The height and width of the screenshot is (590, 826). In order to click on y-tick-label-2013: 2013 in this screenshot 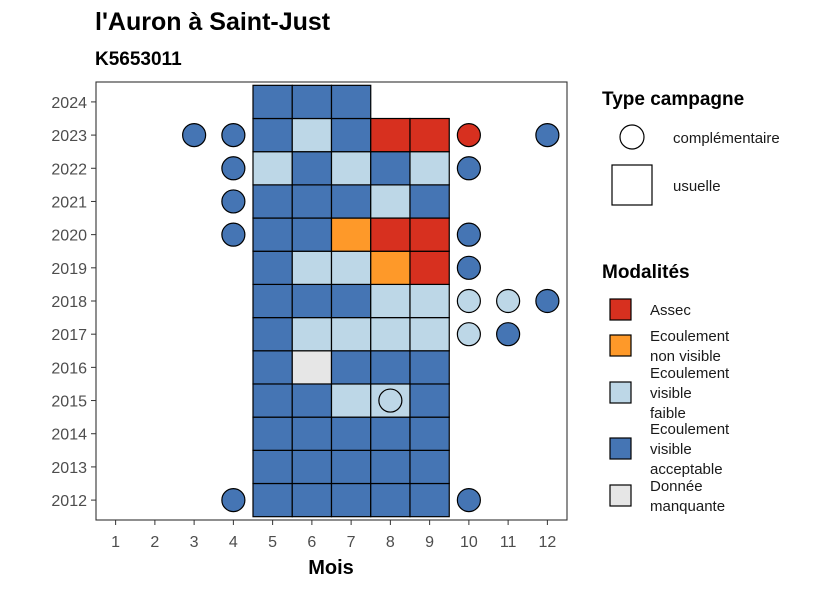, I will do `click(69, 468)`.